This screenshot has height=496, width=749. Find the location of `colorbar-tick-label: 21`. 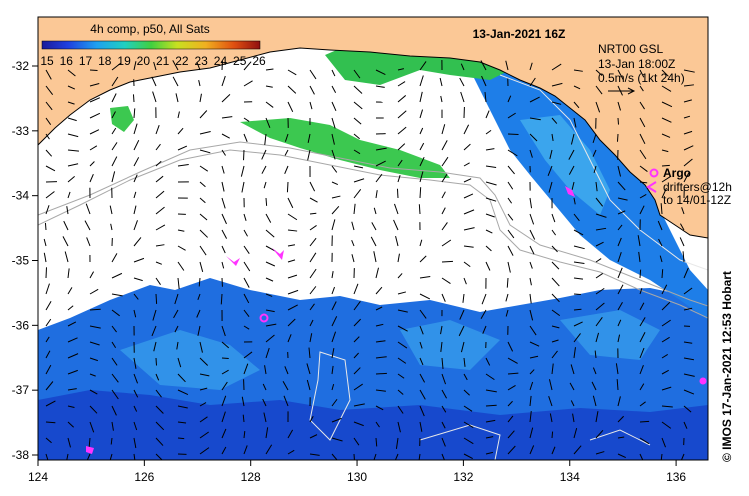

colorbar-tick-label: 21 is located at coordinates (163, 61).